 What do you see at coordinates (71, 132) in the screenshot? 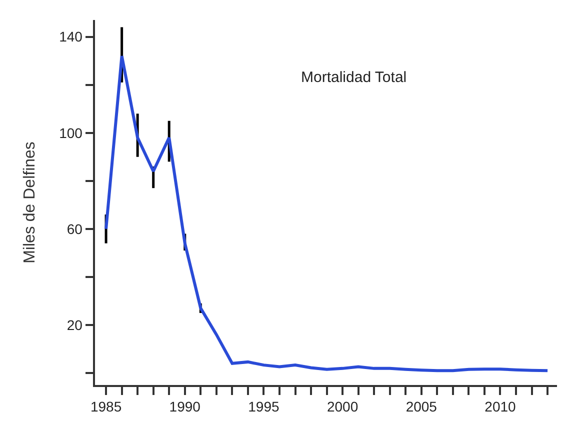
I see `y-tick-label: 100` at bounding box center [71, 132].